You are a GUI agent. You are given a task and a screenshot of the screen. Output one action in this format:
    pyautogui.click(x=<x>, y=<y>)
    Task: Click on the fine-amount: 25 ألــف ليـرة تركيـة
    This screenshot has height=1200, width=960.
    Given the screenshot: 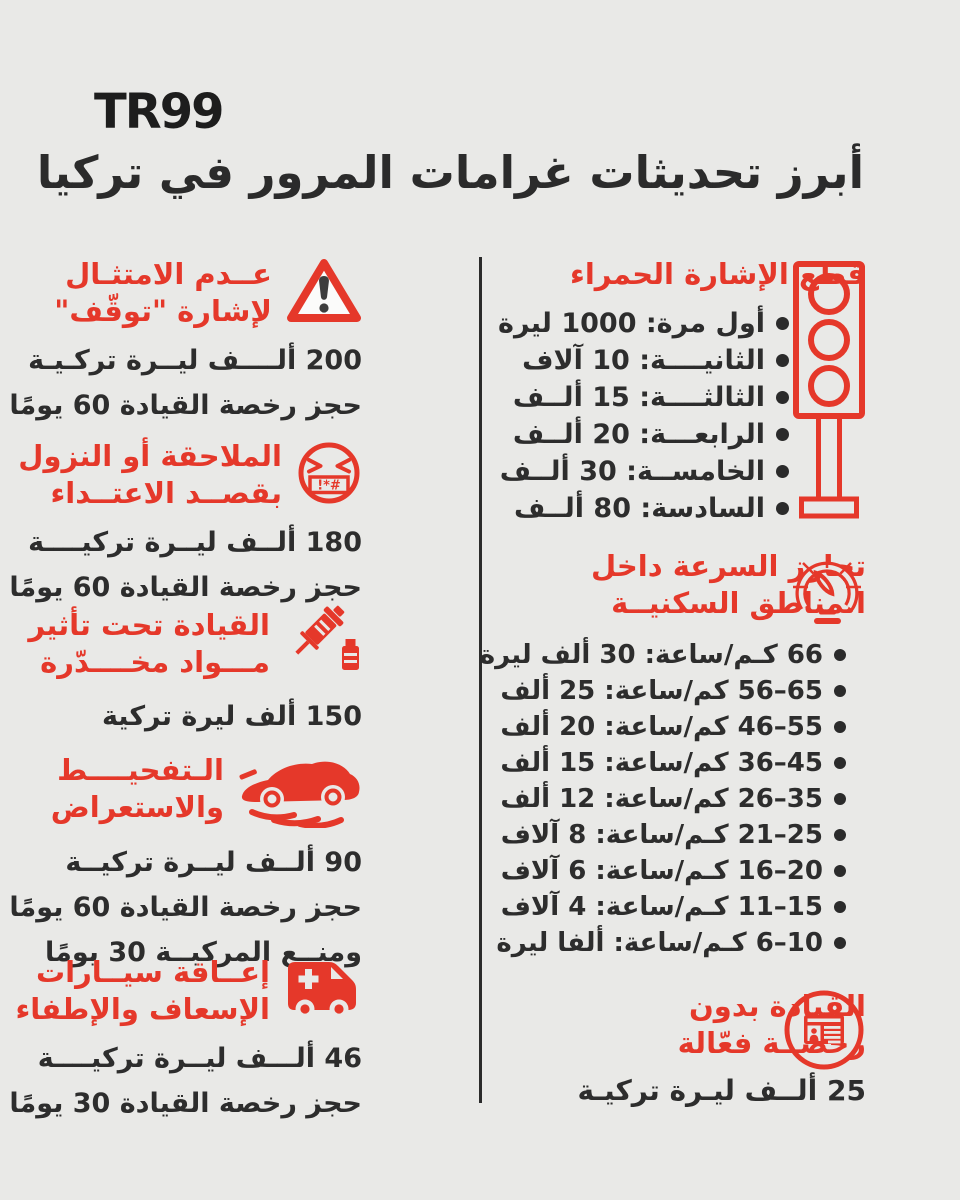 What is the action you would take?
    pyautogui.click(x=721, y=1090)
    